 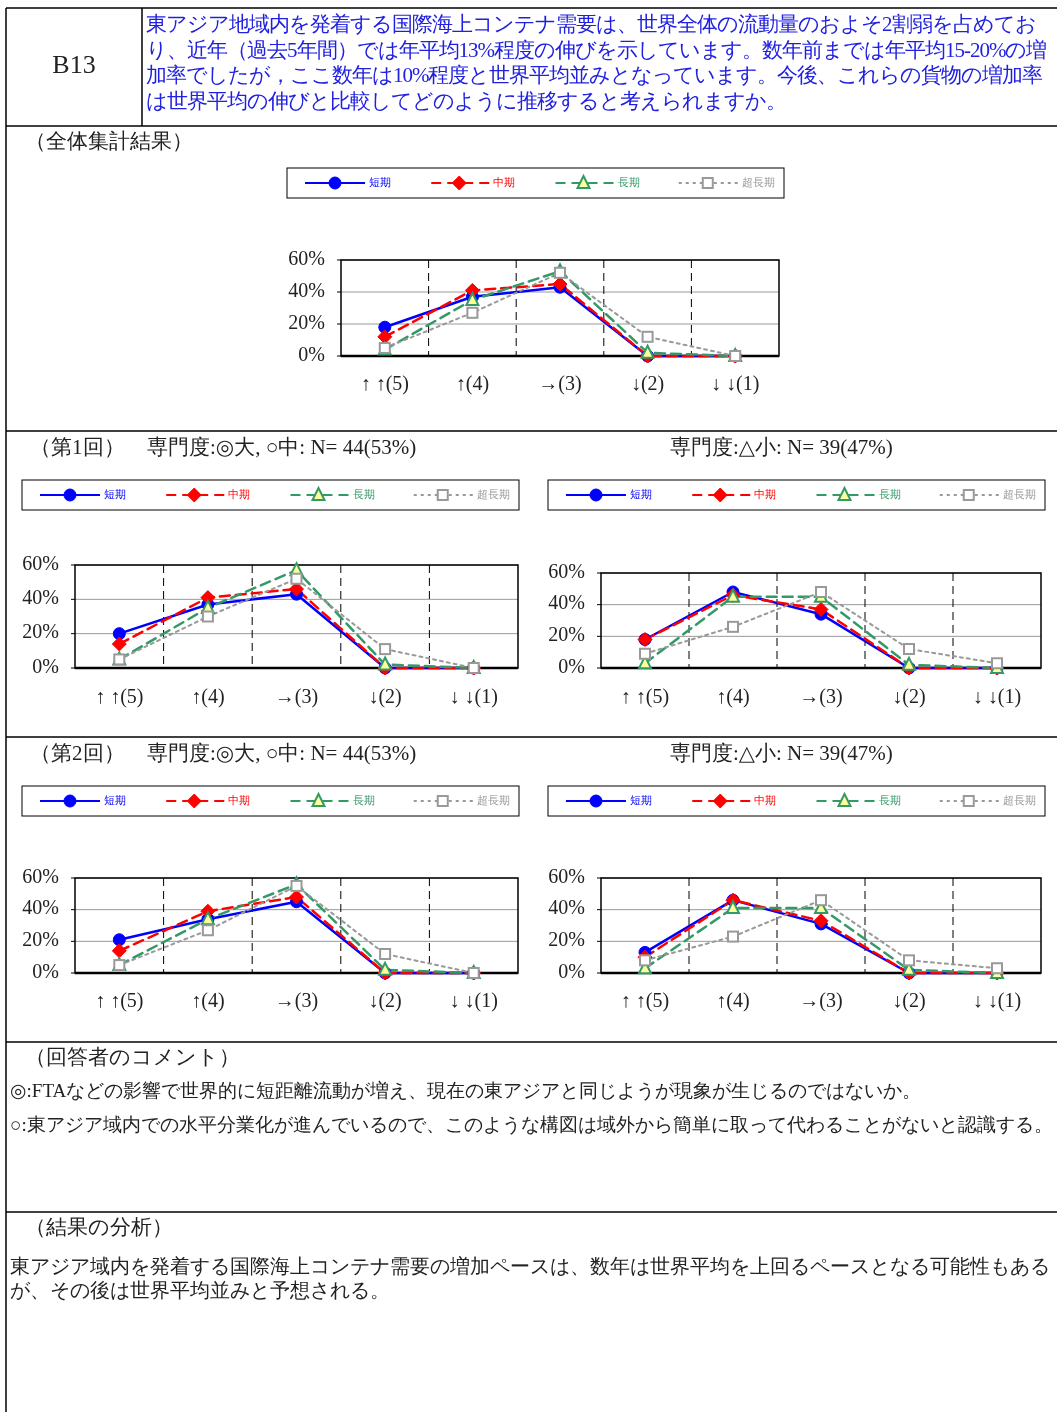 What do you see at coordinates (77, 752) in the screenshot?
I see `text: （第2回）` at bounding box center [77, 752].